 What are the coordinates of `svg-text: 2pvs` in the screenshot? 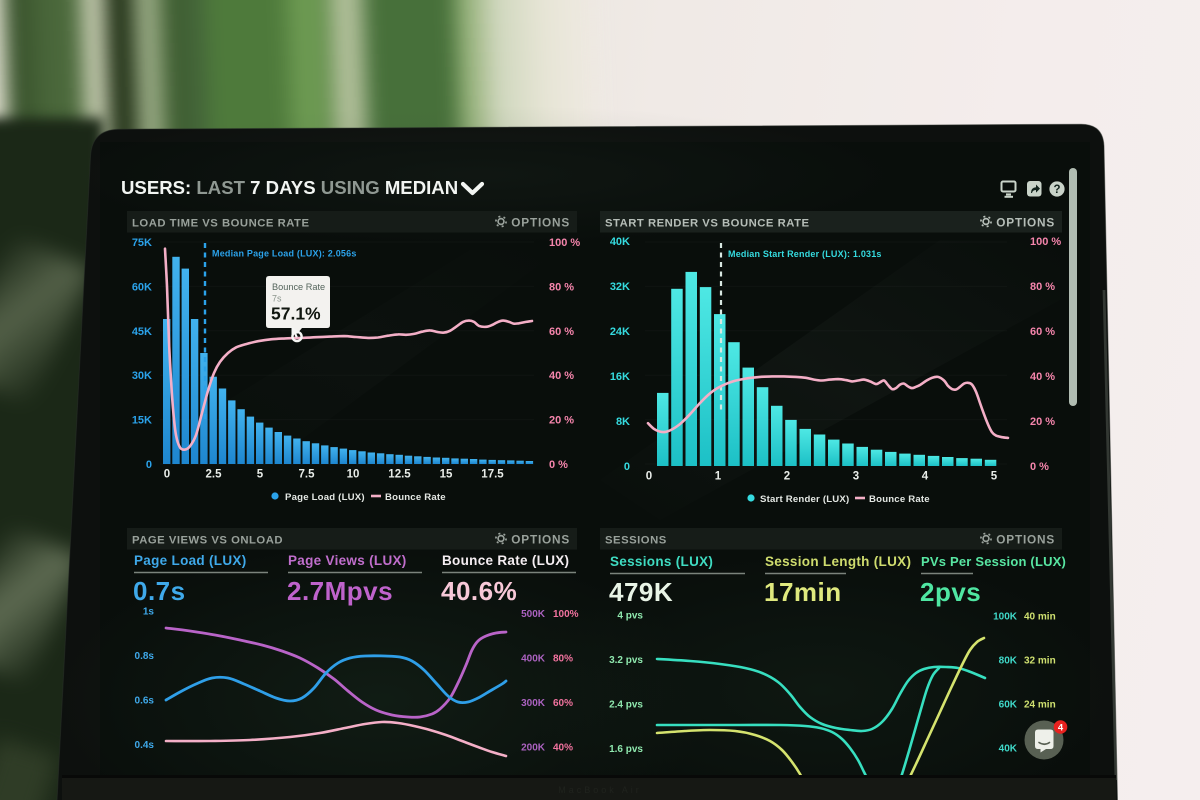 It's located at (950, 592).